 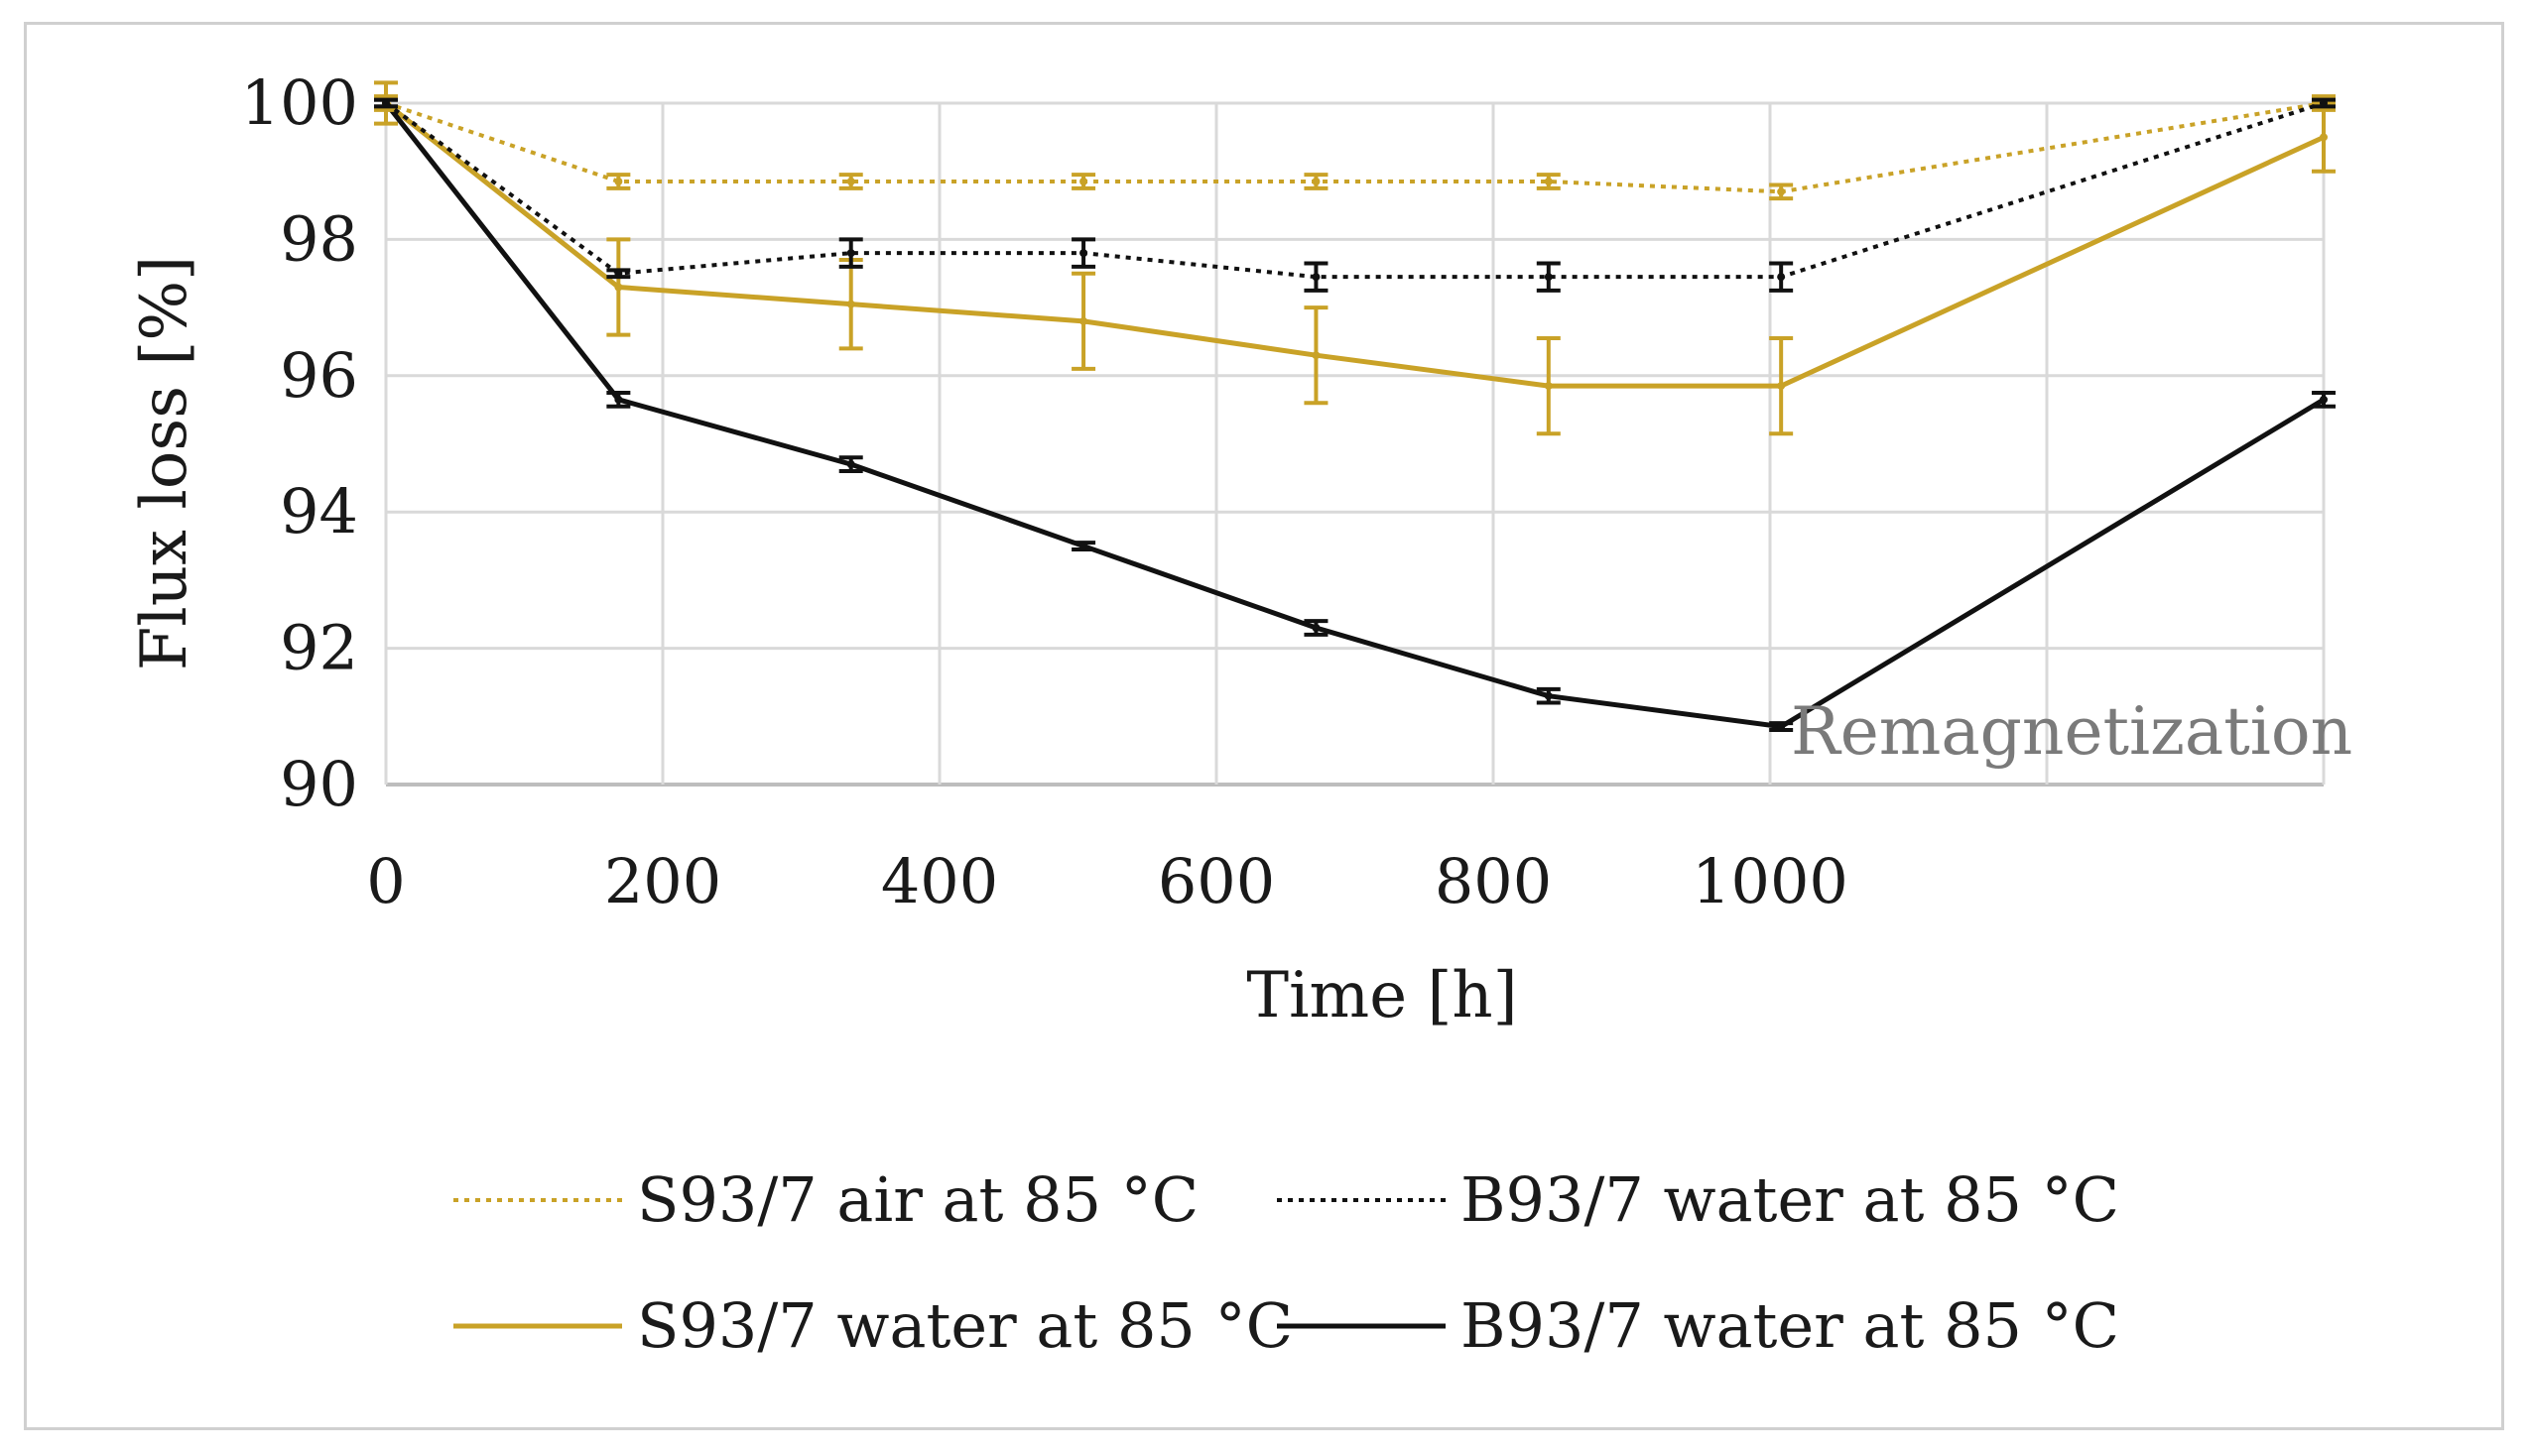 What do you see at coordinates (164, 463) in the screenshot?
I see `y-axis-title: Flux loss [%]` at bounding box center [164, 463].